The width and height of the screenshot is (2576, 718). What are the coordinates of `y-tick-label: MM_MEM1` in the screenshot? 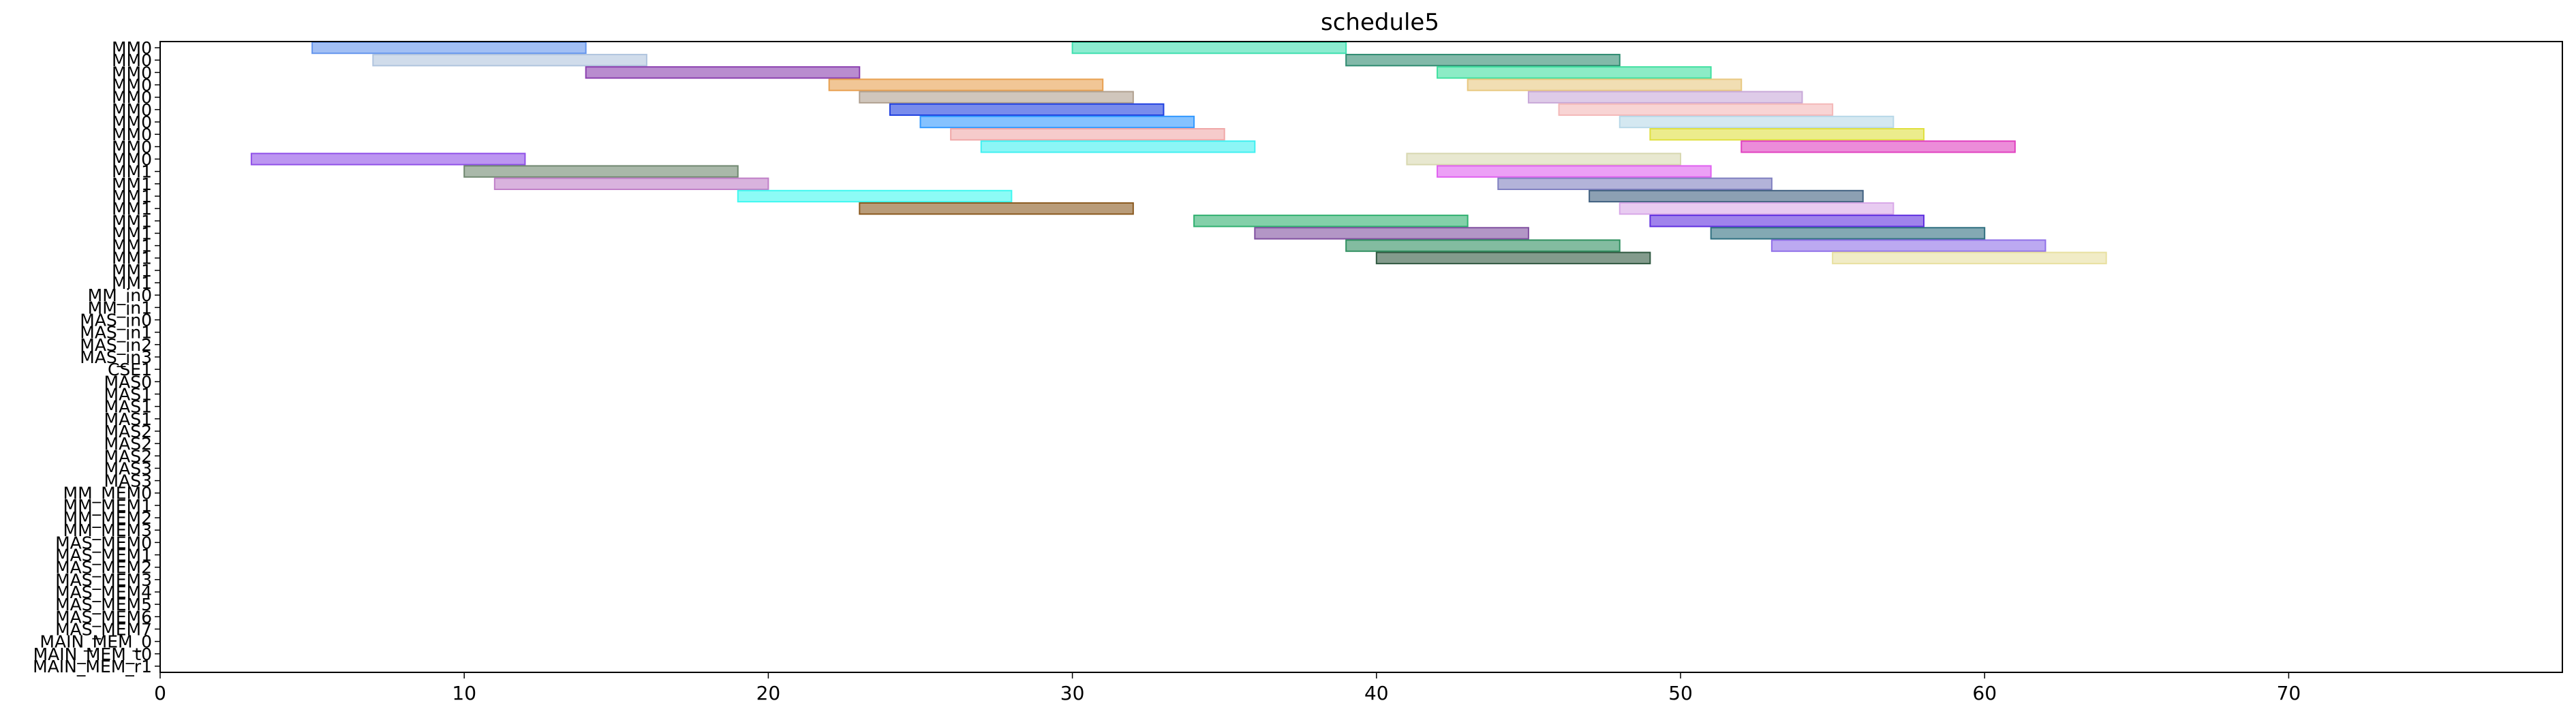 It's located at (107, 506).